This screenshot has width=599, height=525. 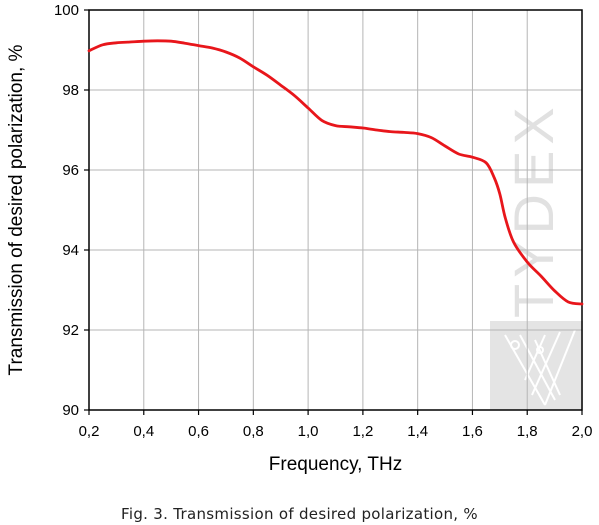 What do you see at coordinates (70, 330) in the screenshot?
I see `y-tick-label: 92` at bounding box center [70, 330].